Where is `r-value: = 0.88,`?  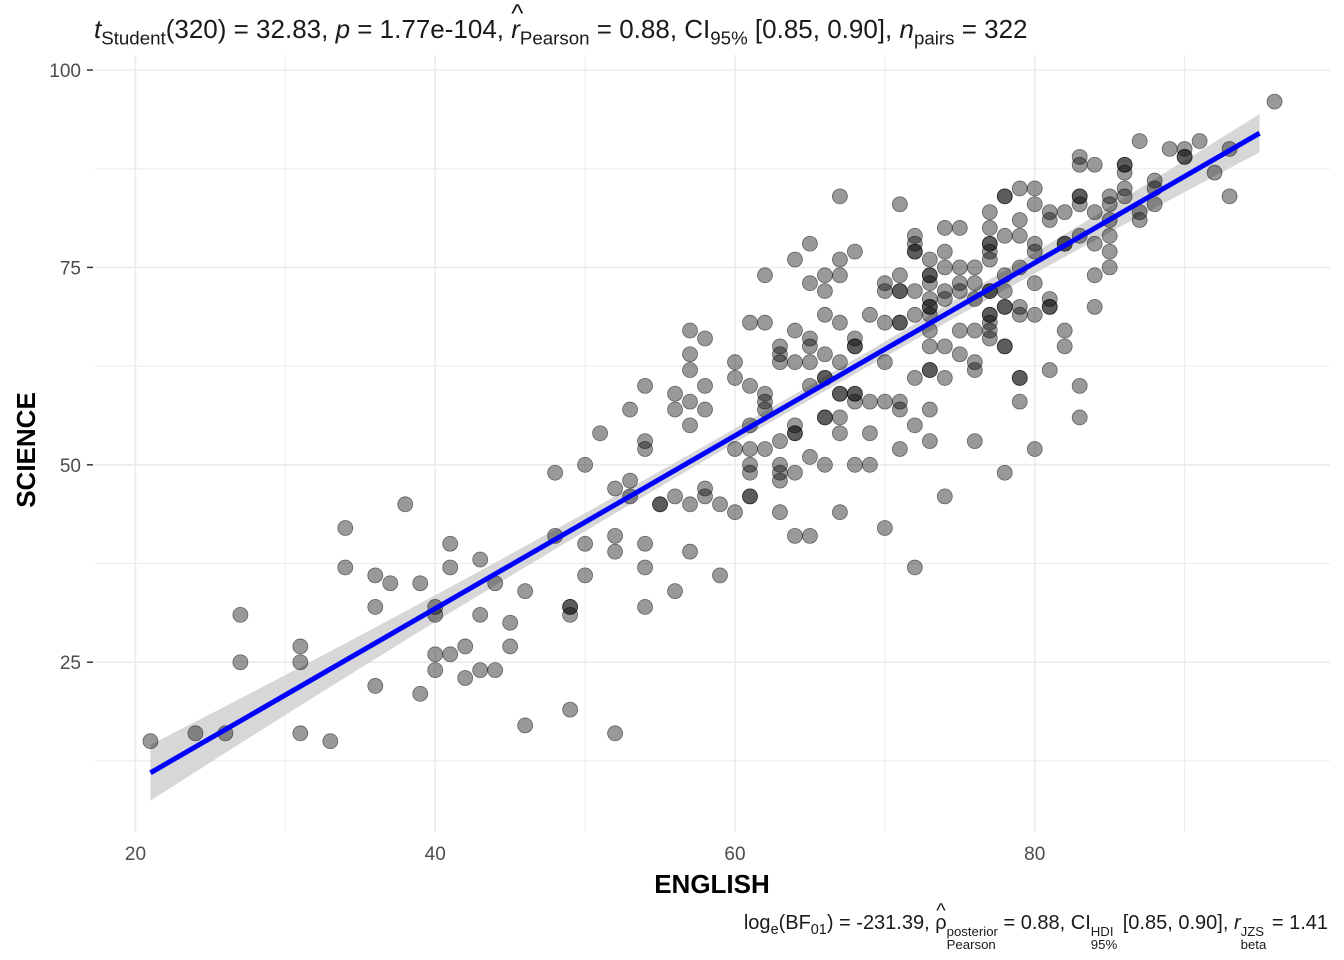 r-value: = 0.88, is located at coordinates (637, 29).